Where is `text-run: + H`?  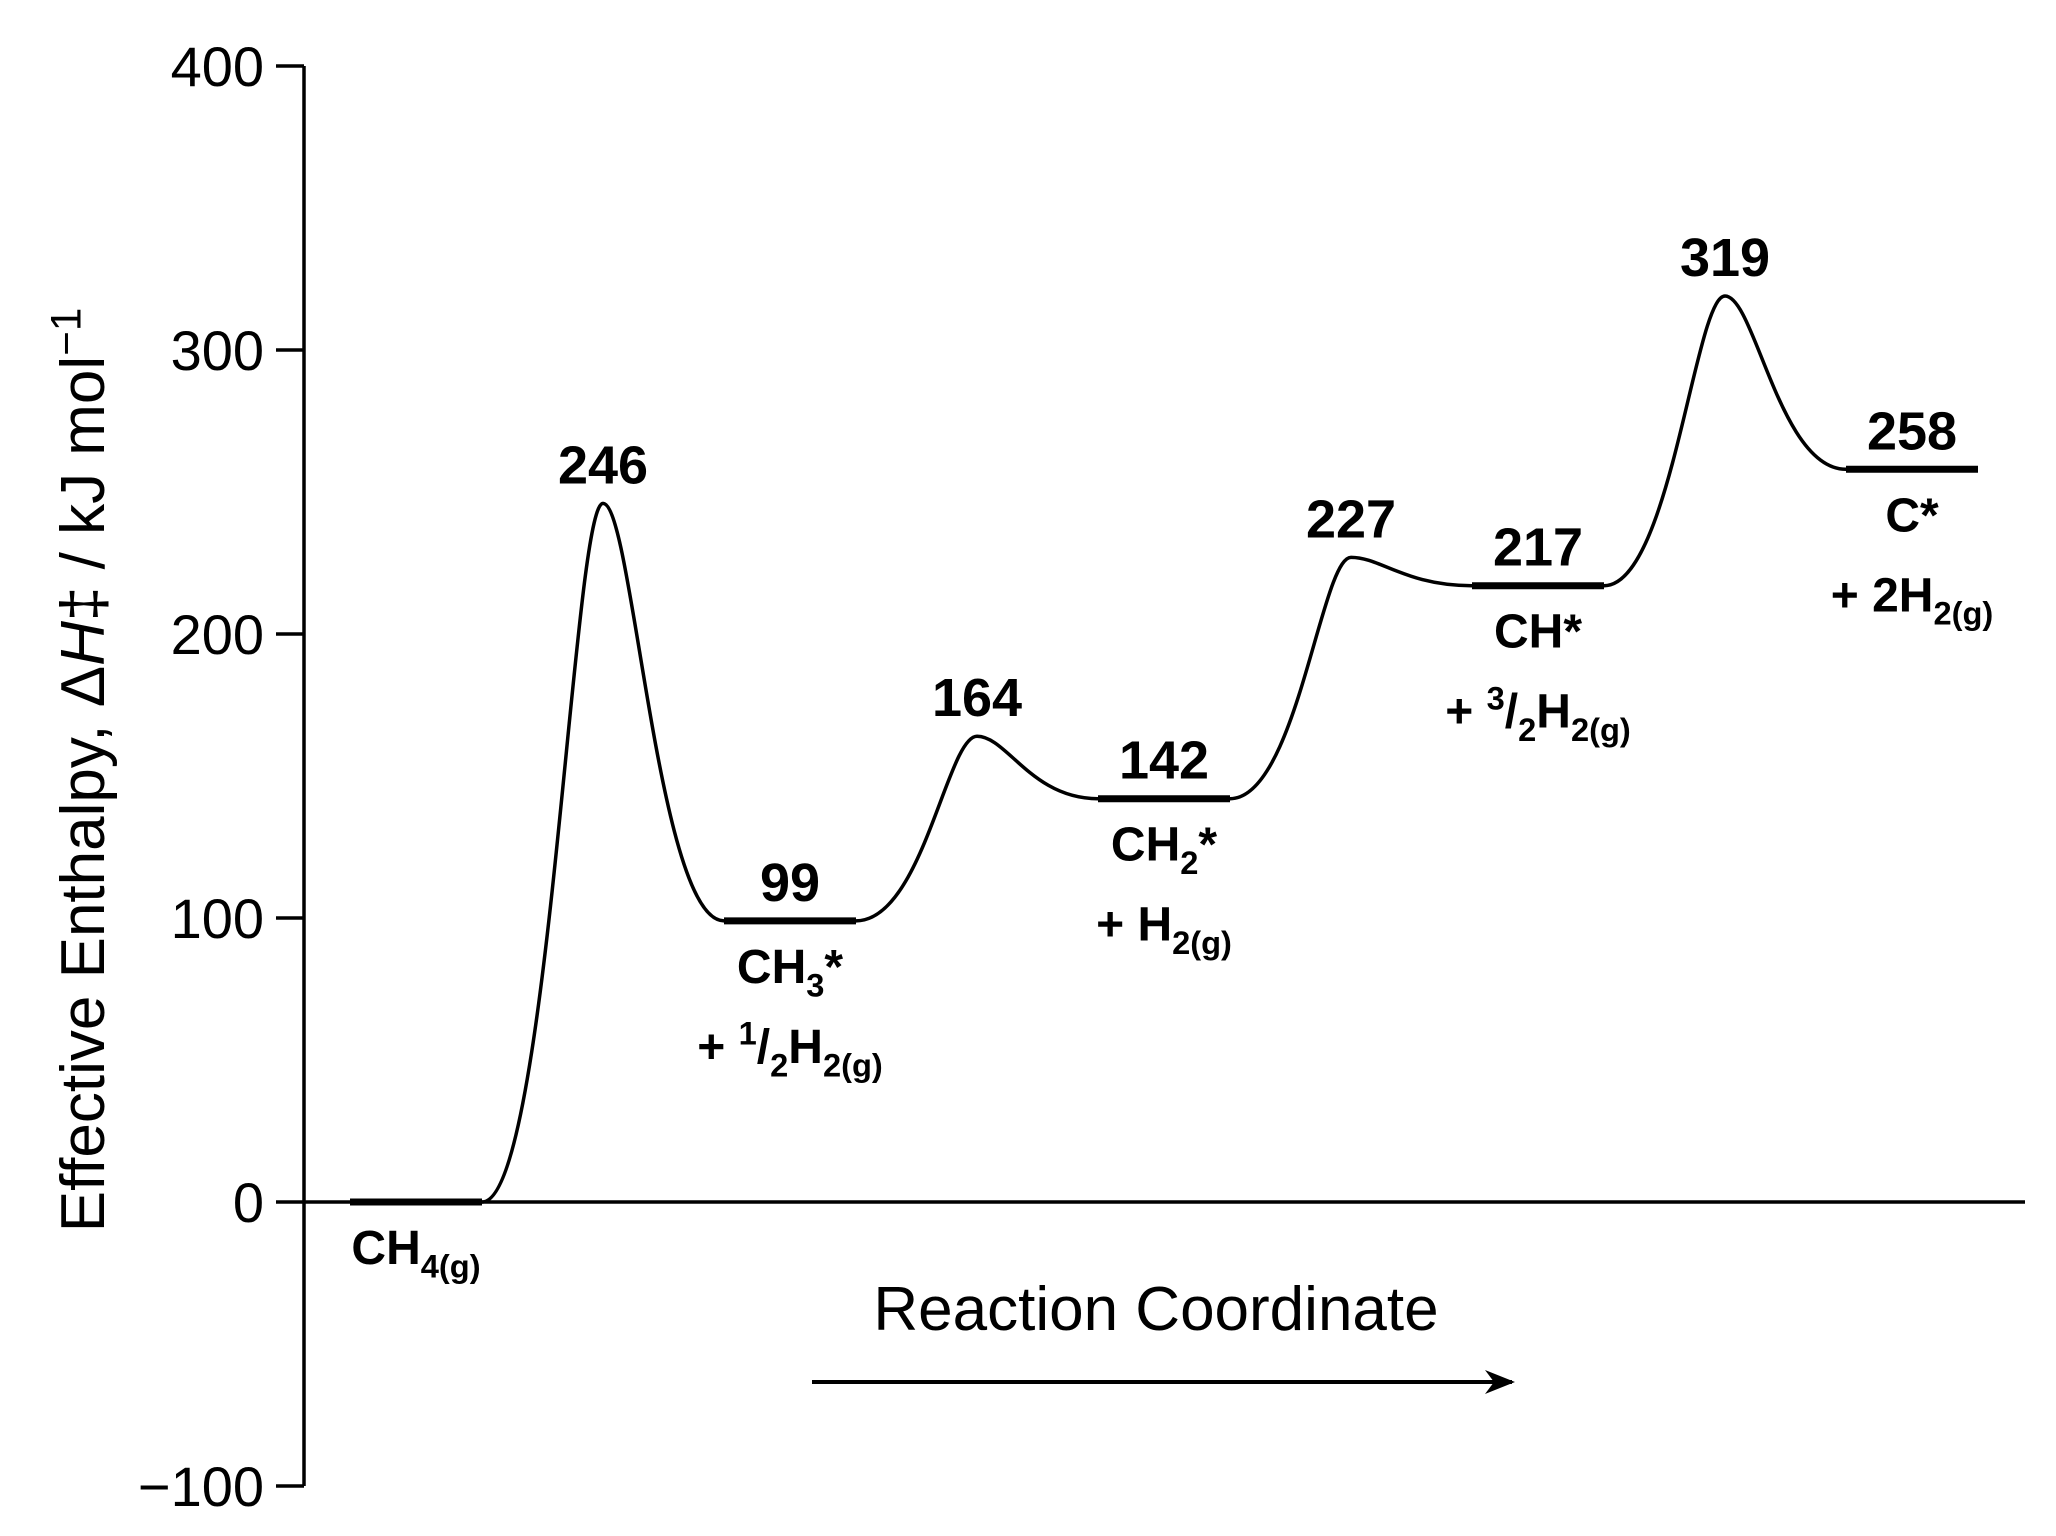
text-run: + H is located at coordinates (1134, 925).